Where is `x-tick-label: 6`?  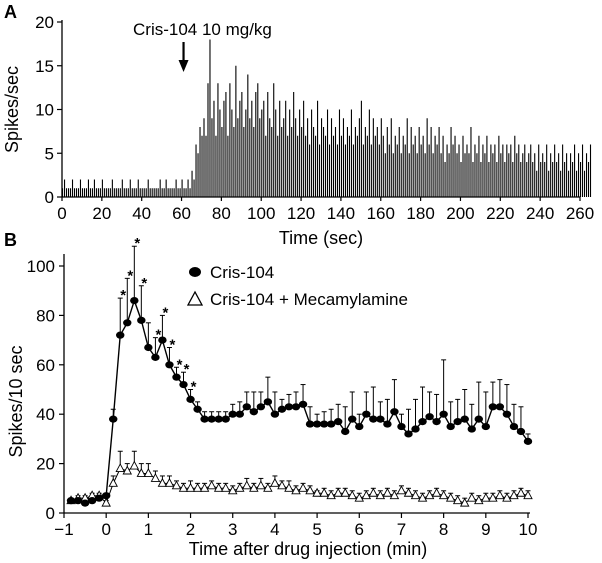
x-tick-label: 6 is located at coordinates (359, 529).